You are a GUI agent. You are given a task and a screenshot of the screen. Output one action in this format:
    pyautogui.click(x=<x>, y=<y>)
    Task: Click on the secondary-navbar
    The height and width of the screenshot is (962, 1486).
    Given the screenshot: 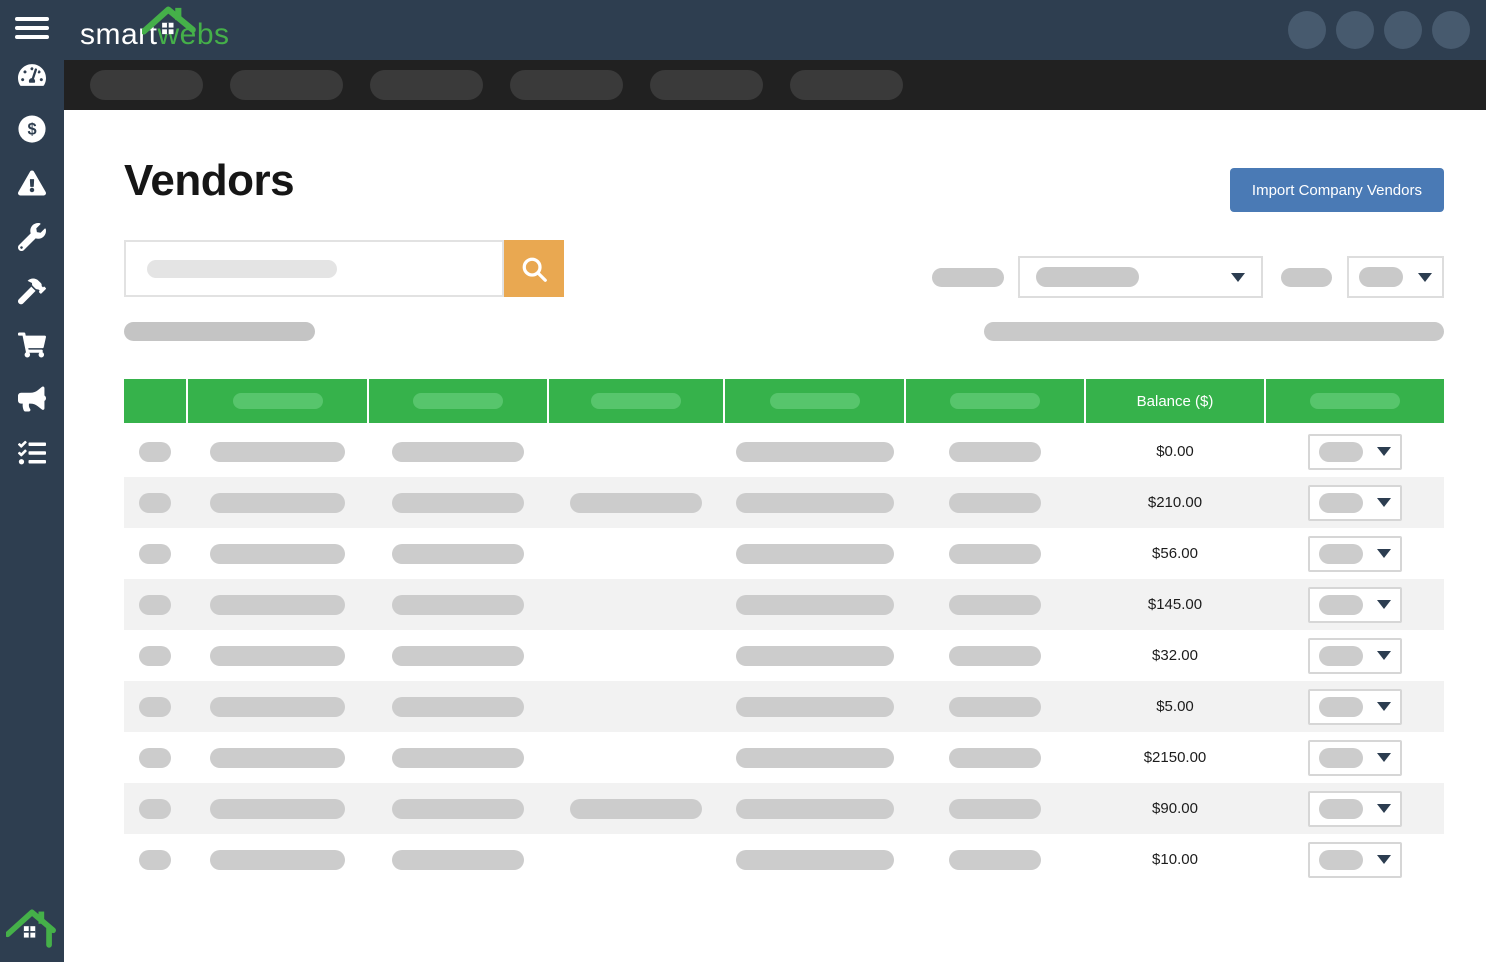 What is the action you would take?
    pyautogui.click(x=775, y=85)
    